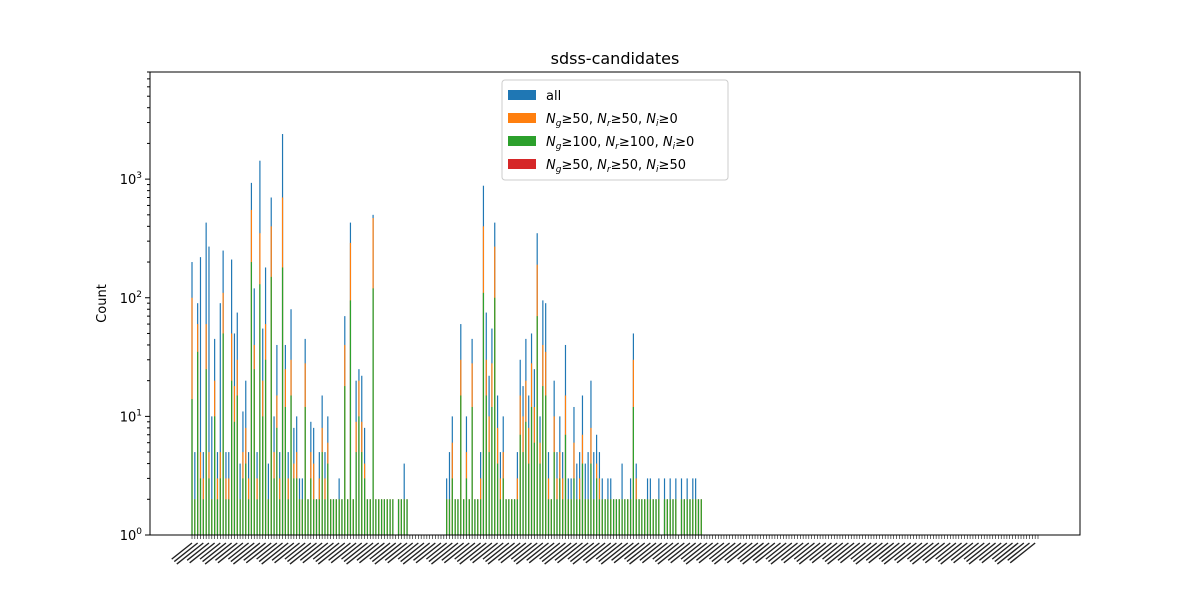 This screenshot has height=600, width=1200. I want to click on y-tick-label: 101, so click(131, 416).